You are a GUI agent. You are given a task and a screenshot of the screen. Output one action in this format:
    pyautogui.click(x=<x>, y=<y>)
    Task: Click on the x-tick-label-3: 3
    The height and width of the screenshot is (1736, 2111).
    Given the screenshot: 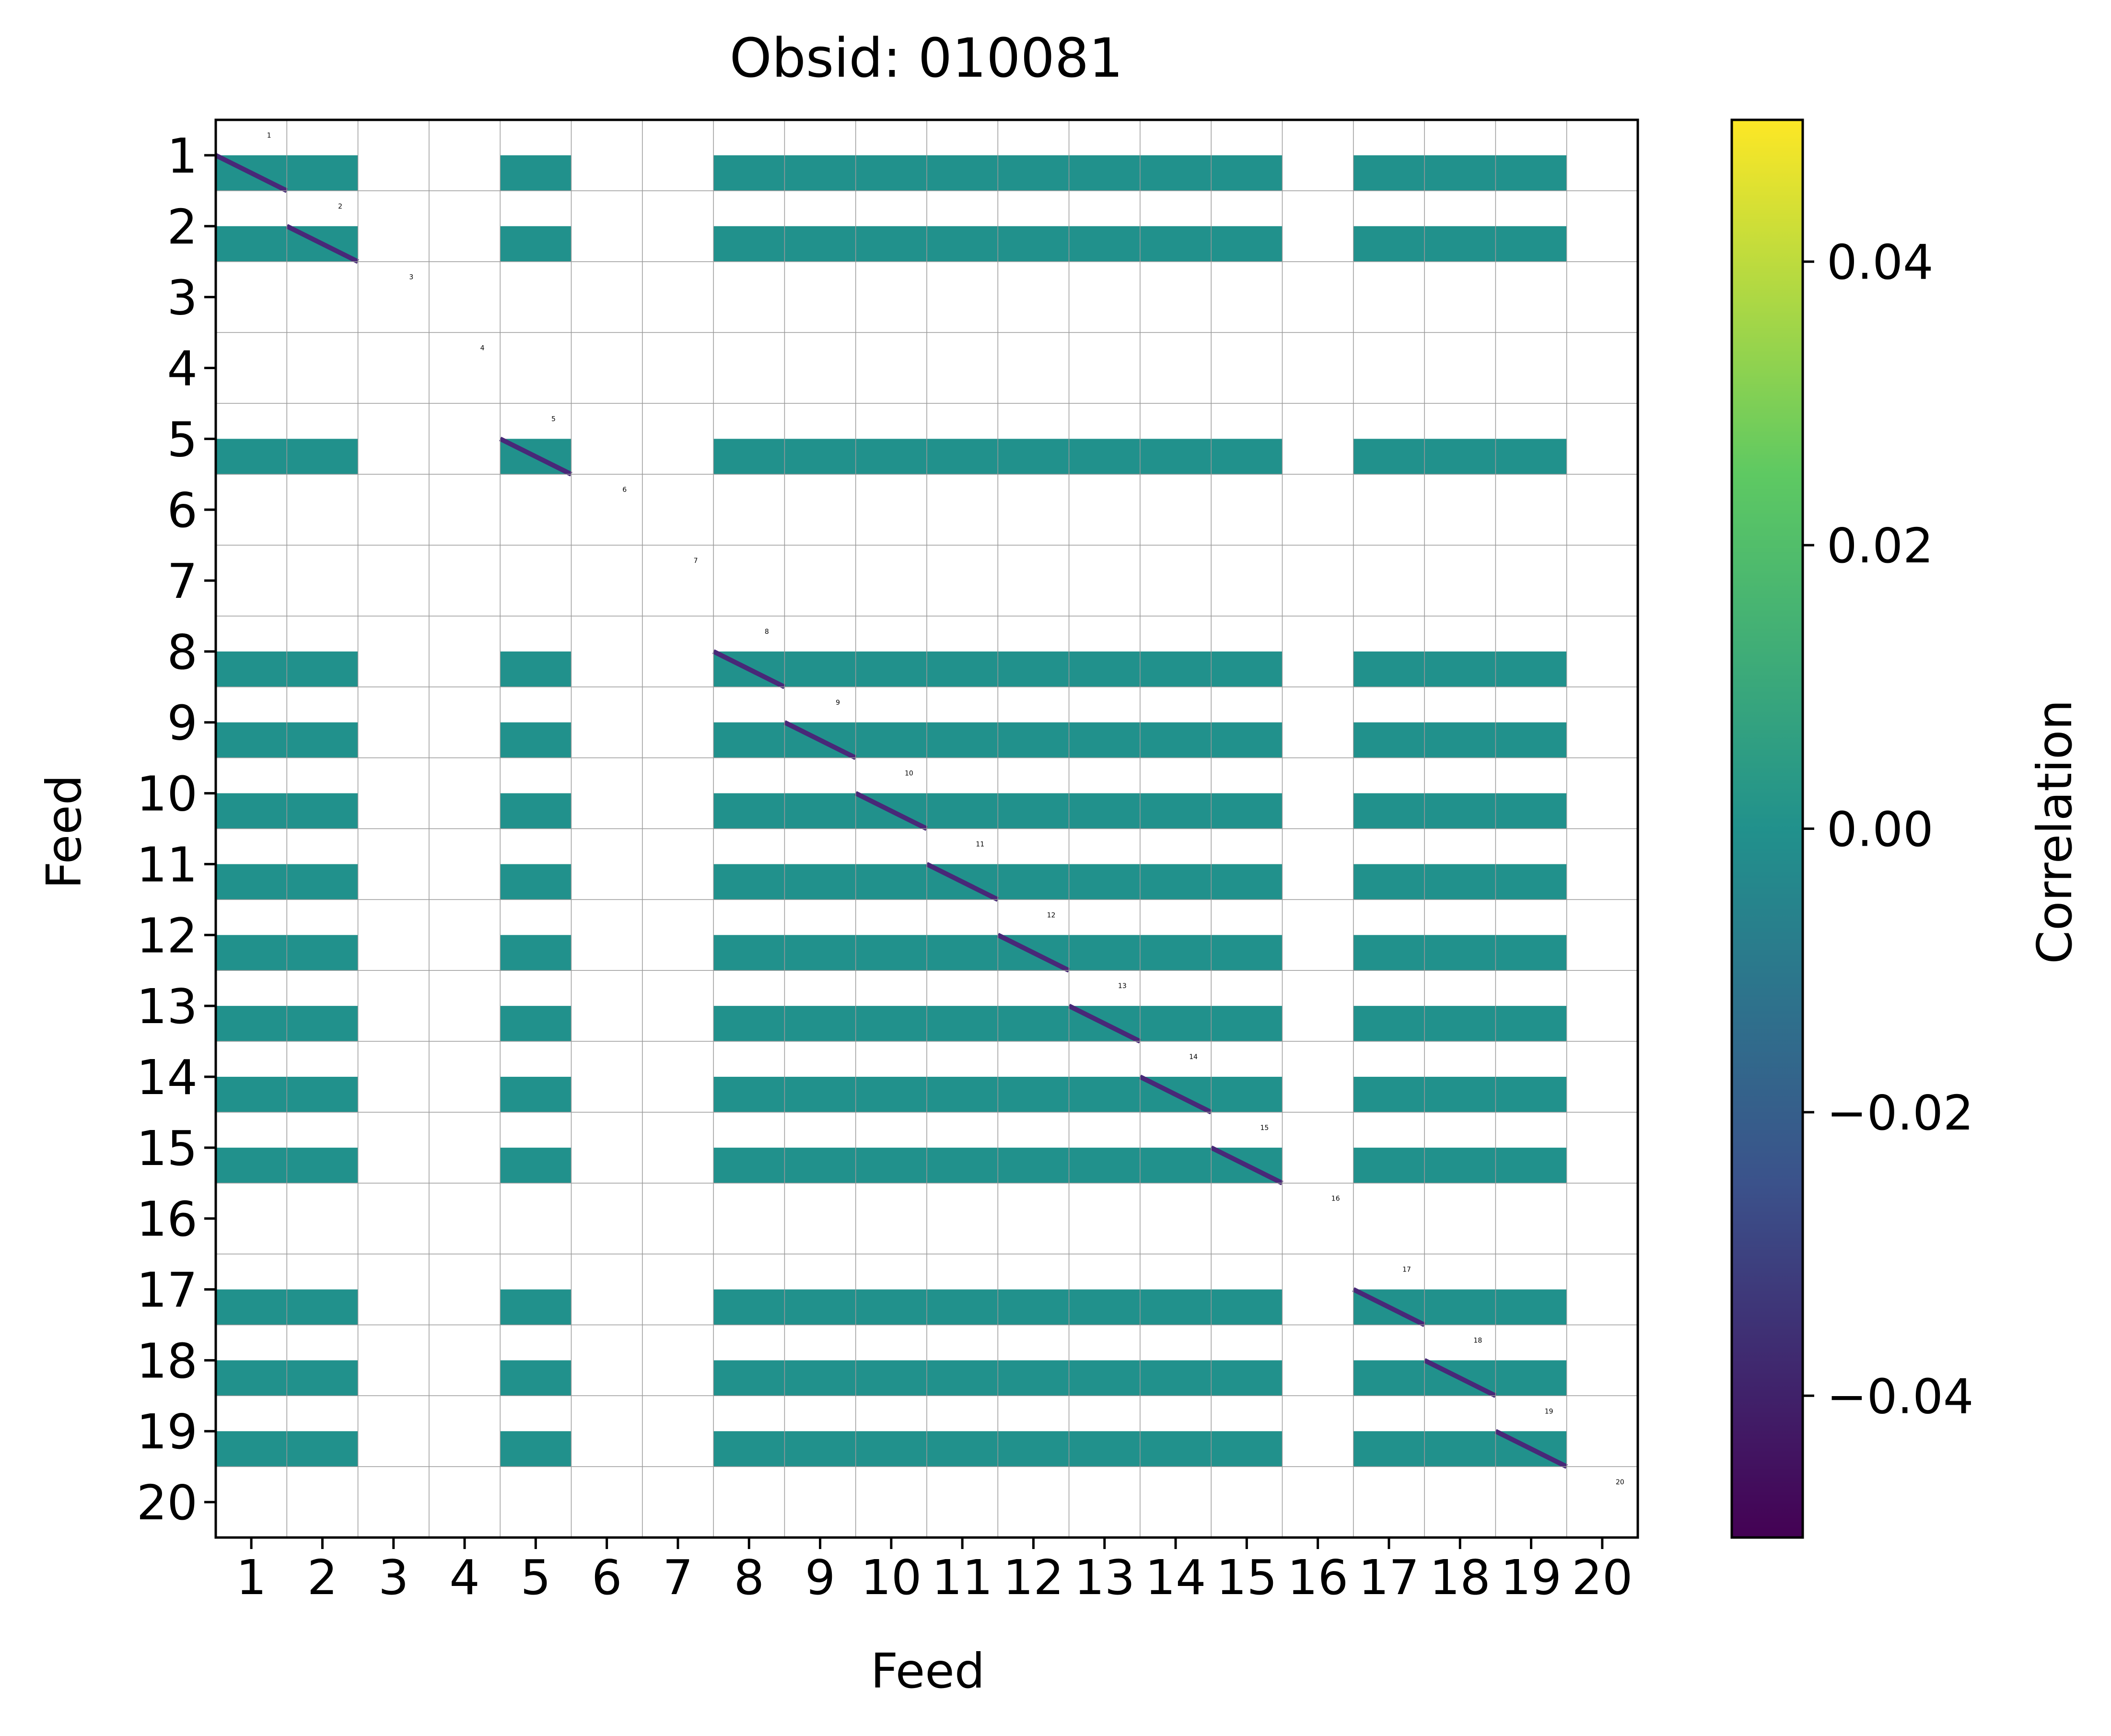 What is the action you would take?
    pyautogui.click(x=393, y=1578)
    